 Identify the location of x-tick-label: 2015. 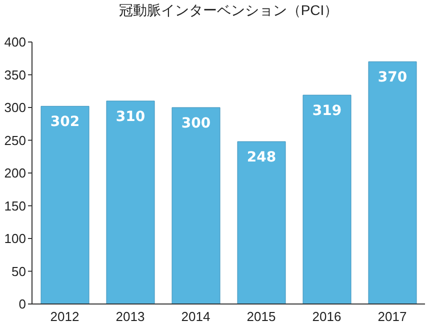
(261, 316).